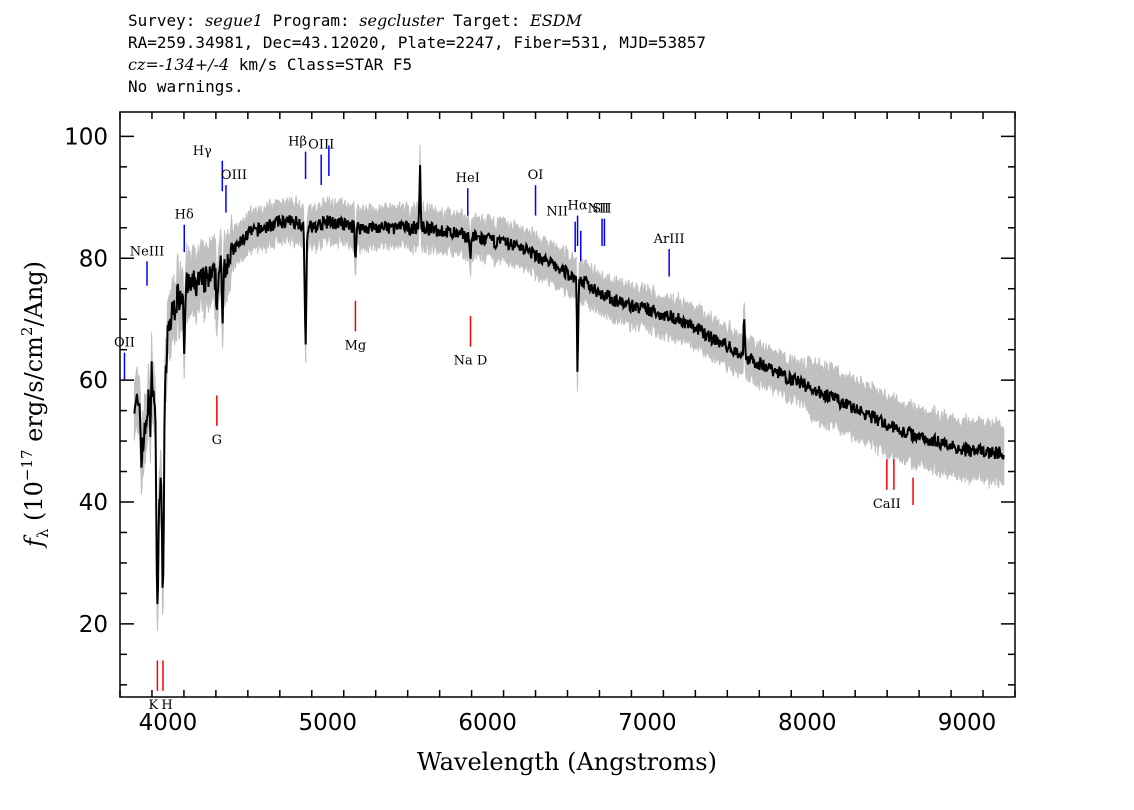 The image size is (1134, 810). Describe the element at coordinates (468, 178) in the screenshot. I see `emission-line-label: HeI` at that location.